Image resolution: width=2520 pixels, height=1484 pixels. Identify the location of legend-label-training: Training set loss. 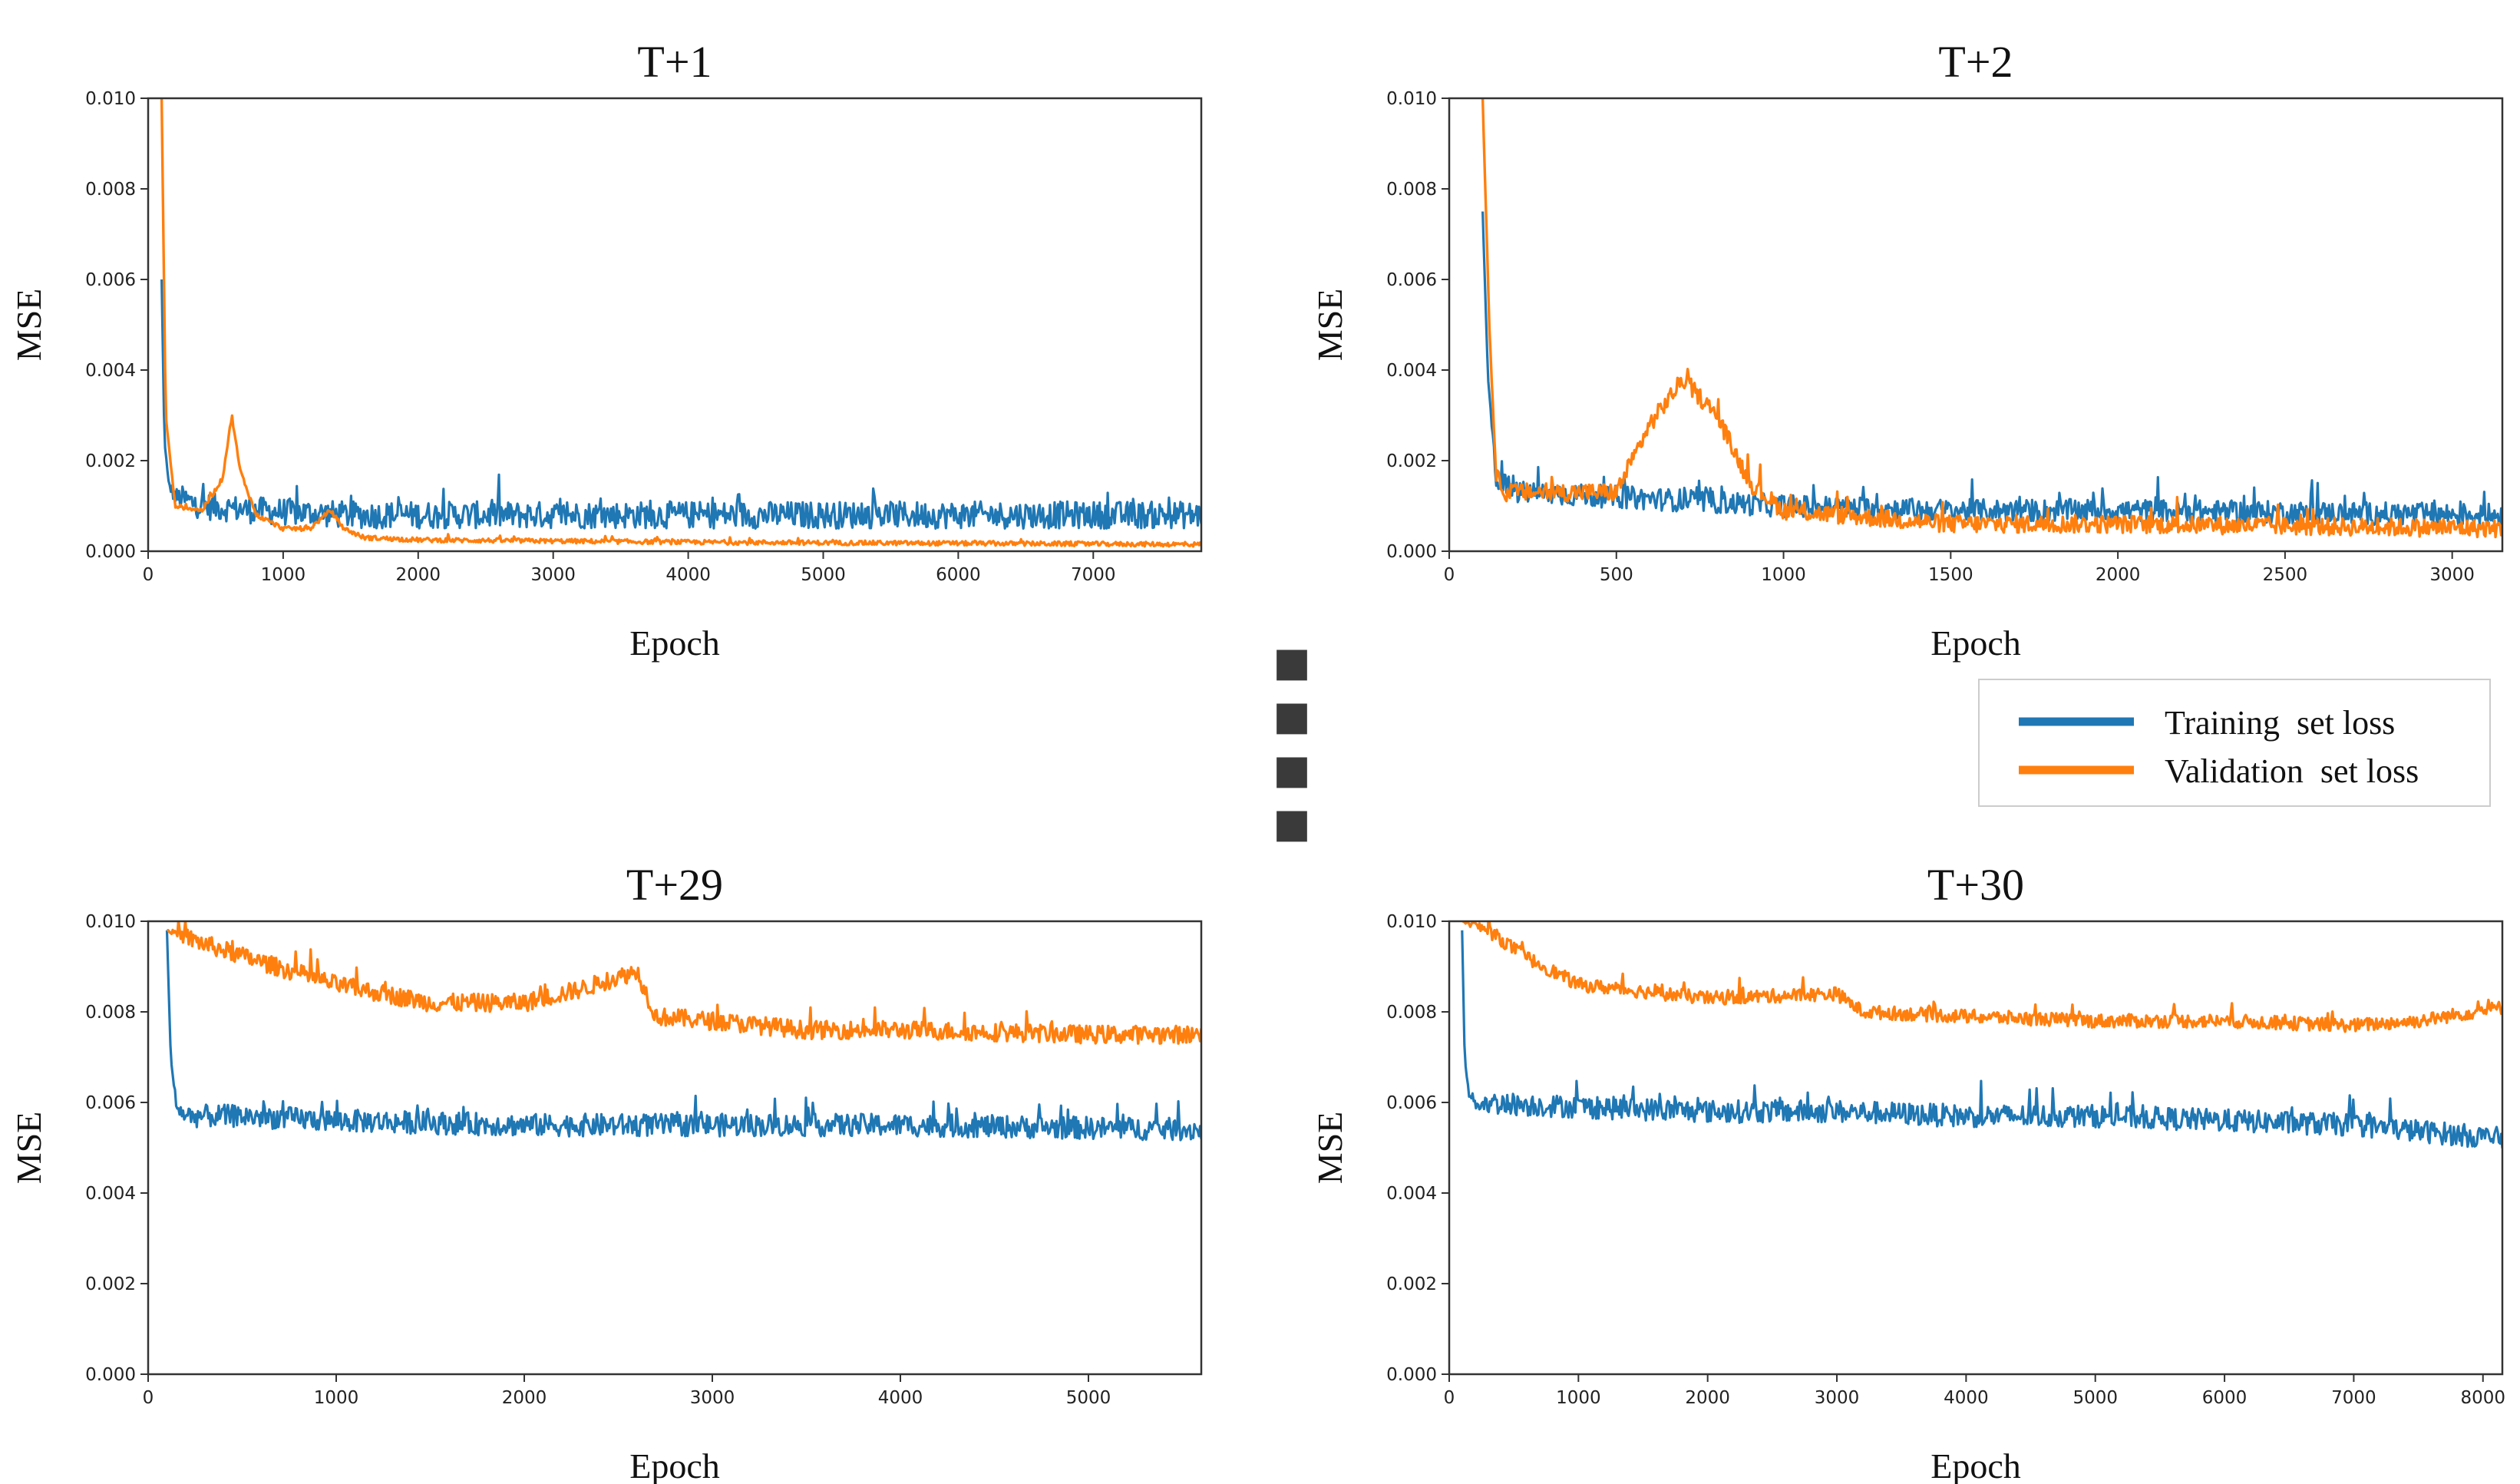
(2280, 723).